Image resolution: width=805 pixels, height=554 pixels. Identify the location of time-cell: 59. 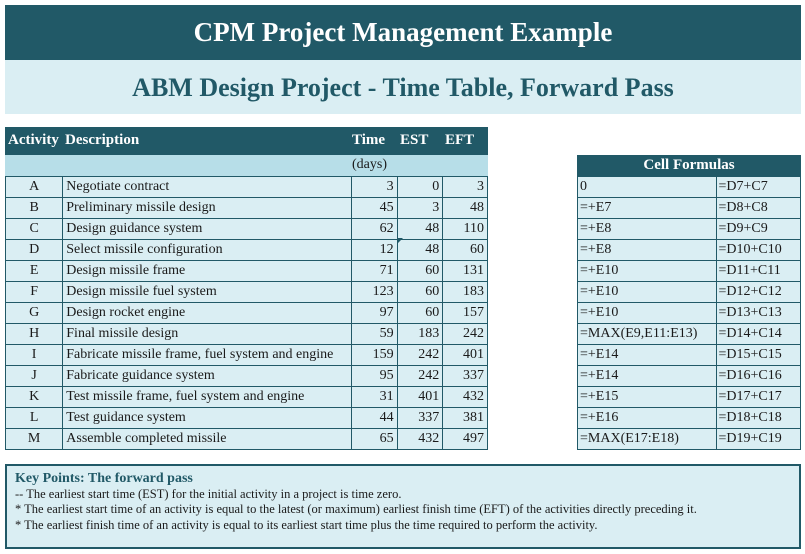
(374, 334).